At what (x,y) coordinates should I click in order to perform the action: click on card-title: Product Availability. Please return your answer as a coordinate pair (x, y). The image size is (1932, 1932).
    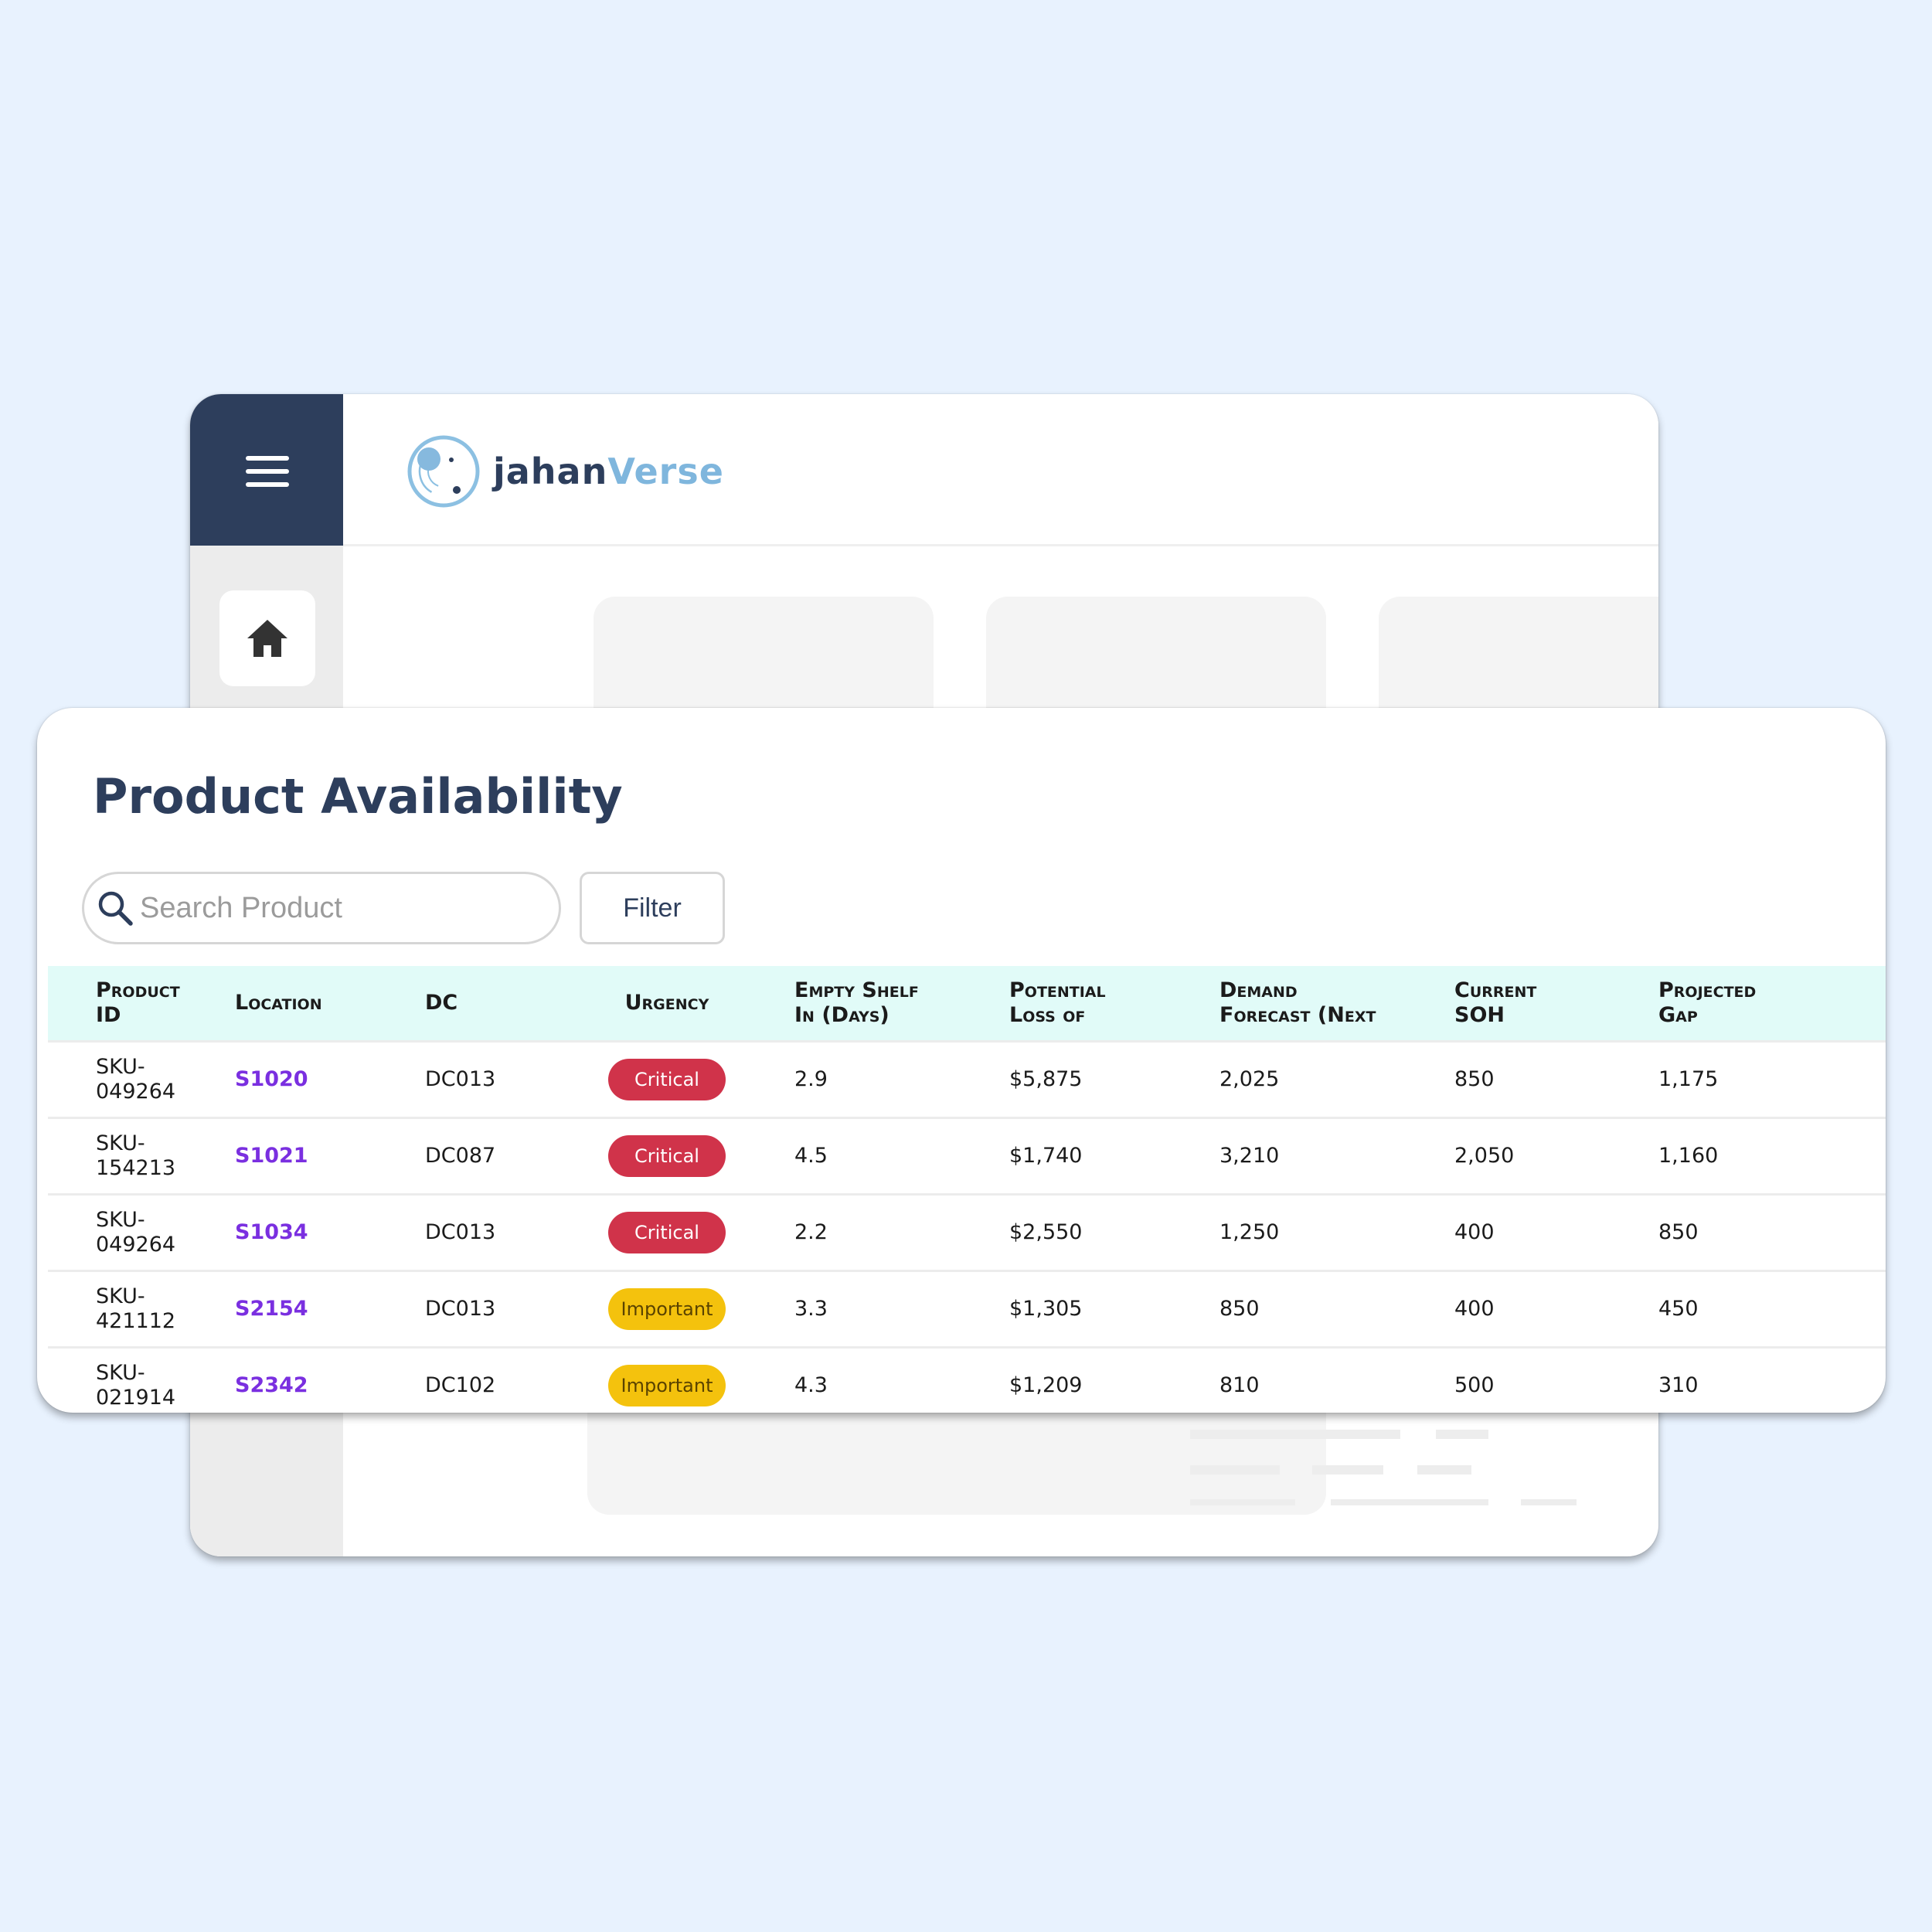
    Looking at the image, I should click on (358, 797).